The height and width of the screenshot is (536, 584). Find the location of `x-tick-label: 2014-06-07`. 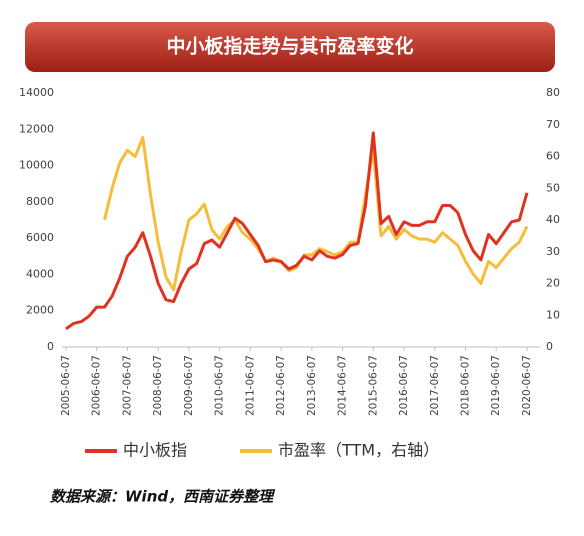

x-tick-label: 2014-06-07 is located at coordinates (343, 385).